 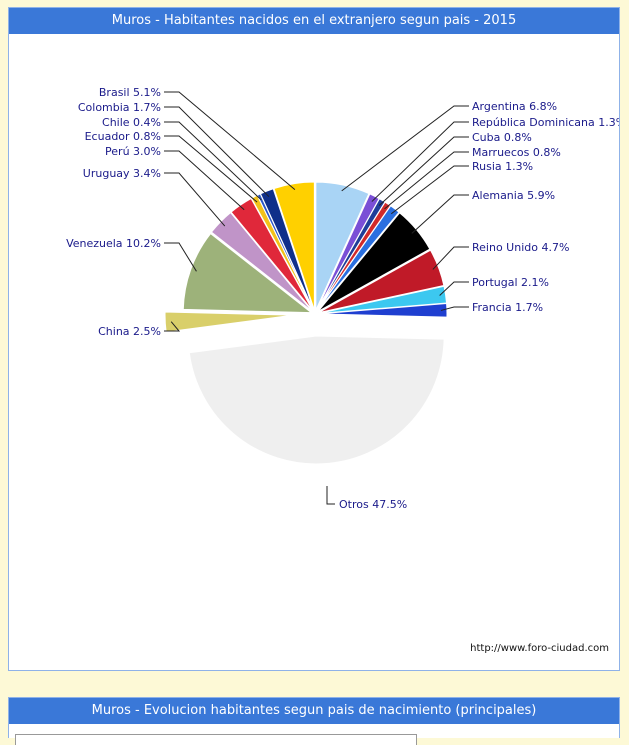 I want to click on slice-label: Uruguay 3.4%, so click(x=122, y=173).